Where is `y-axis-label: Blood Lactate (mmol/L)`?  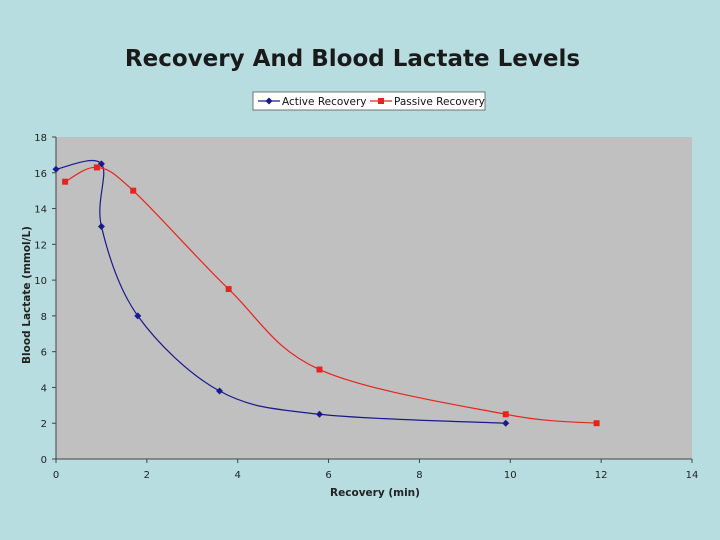
y-axis-label: Blood Lactate (mmol/L) is located at coordinates (27, 295).